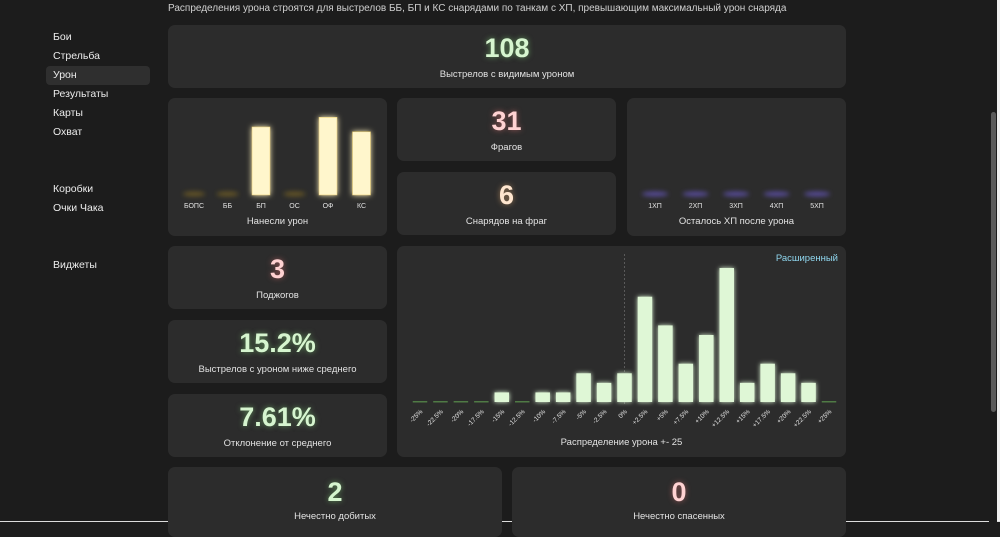 The width and height of the screenshot is (1000, 537). Describe the element at coordinates (507, 48) in the screenshot. I see `visible-damage-value: 108` at that location.